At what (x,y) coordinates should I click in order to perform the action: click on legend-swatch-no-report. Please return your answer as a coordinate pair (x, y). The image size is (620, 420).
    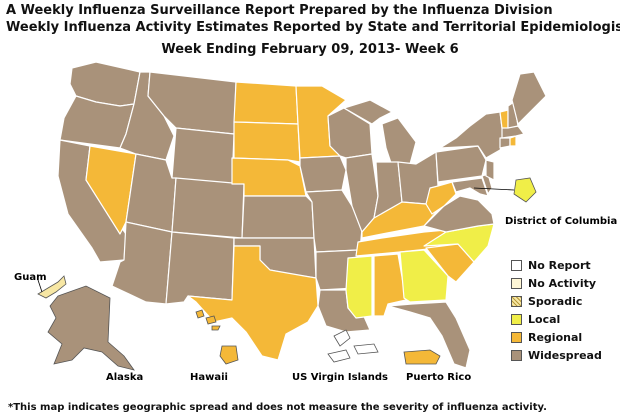
    Looking at the image, I should click on (516, 265).